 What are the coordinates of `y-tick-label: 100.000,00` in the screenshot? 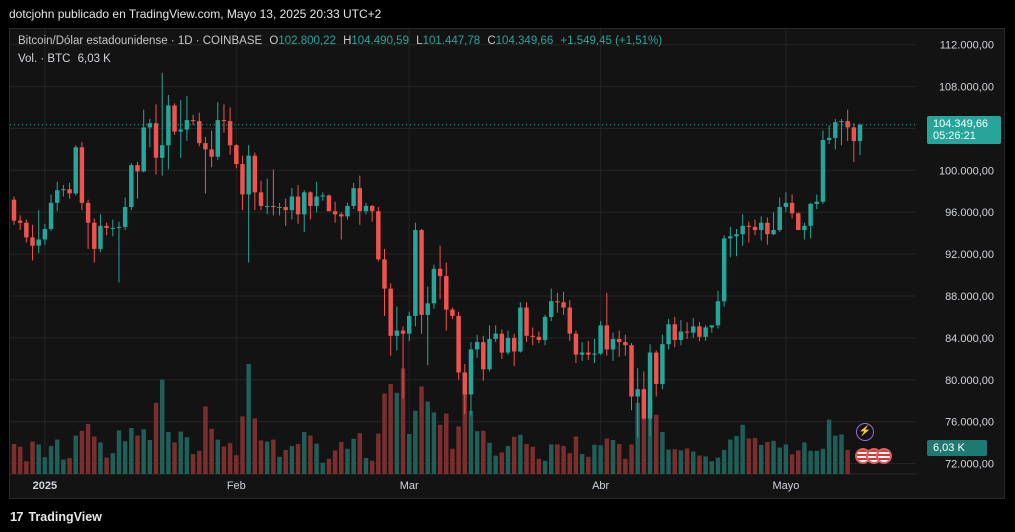 It's located at (966, 171).